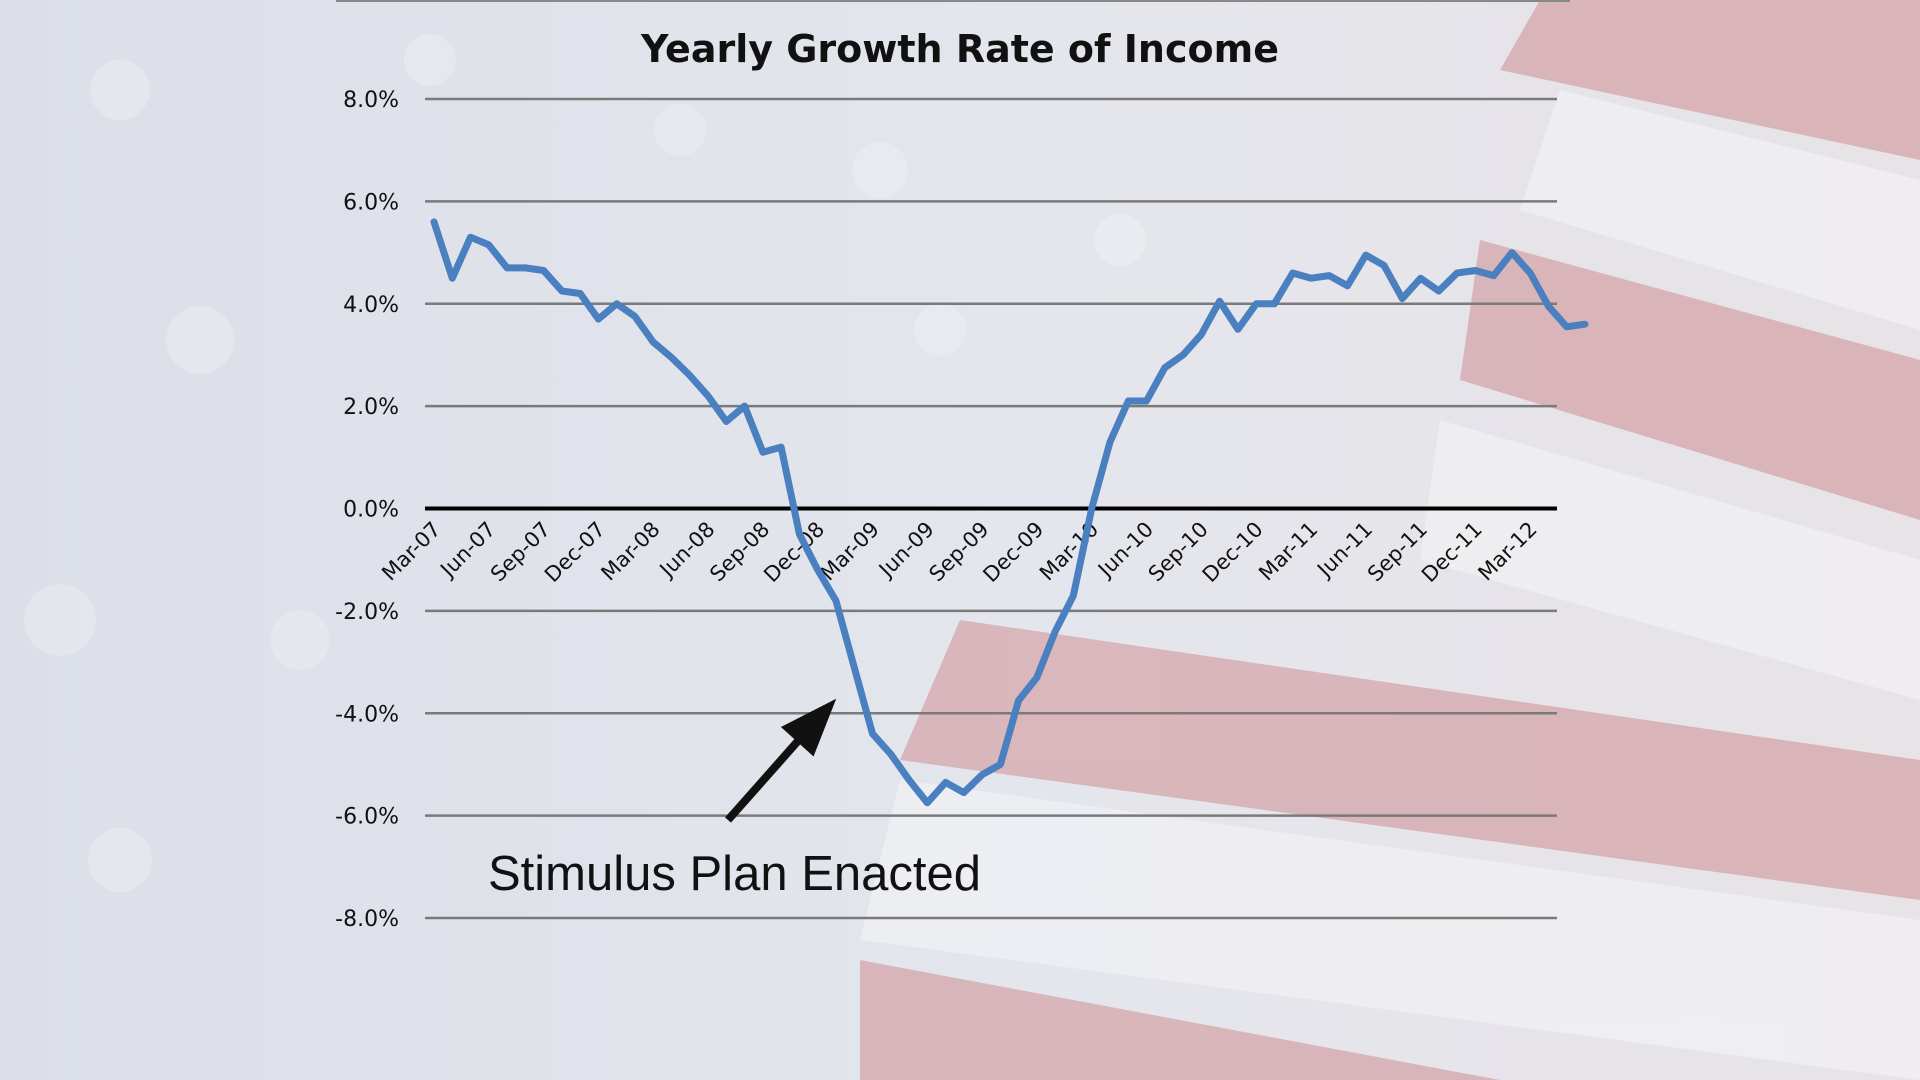  Describe the element at coordinates (1233, 552) in the screenshot. I see `x-tick-label: Dec-10` at that location.